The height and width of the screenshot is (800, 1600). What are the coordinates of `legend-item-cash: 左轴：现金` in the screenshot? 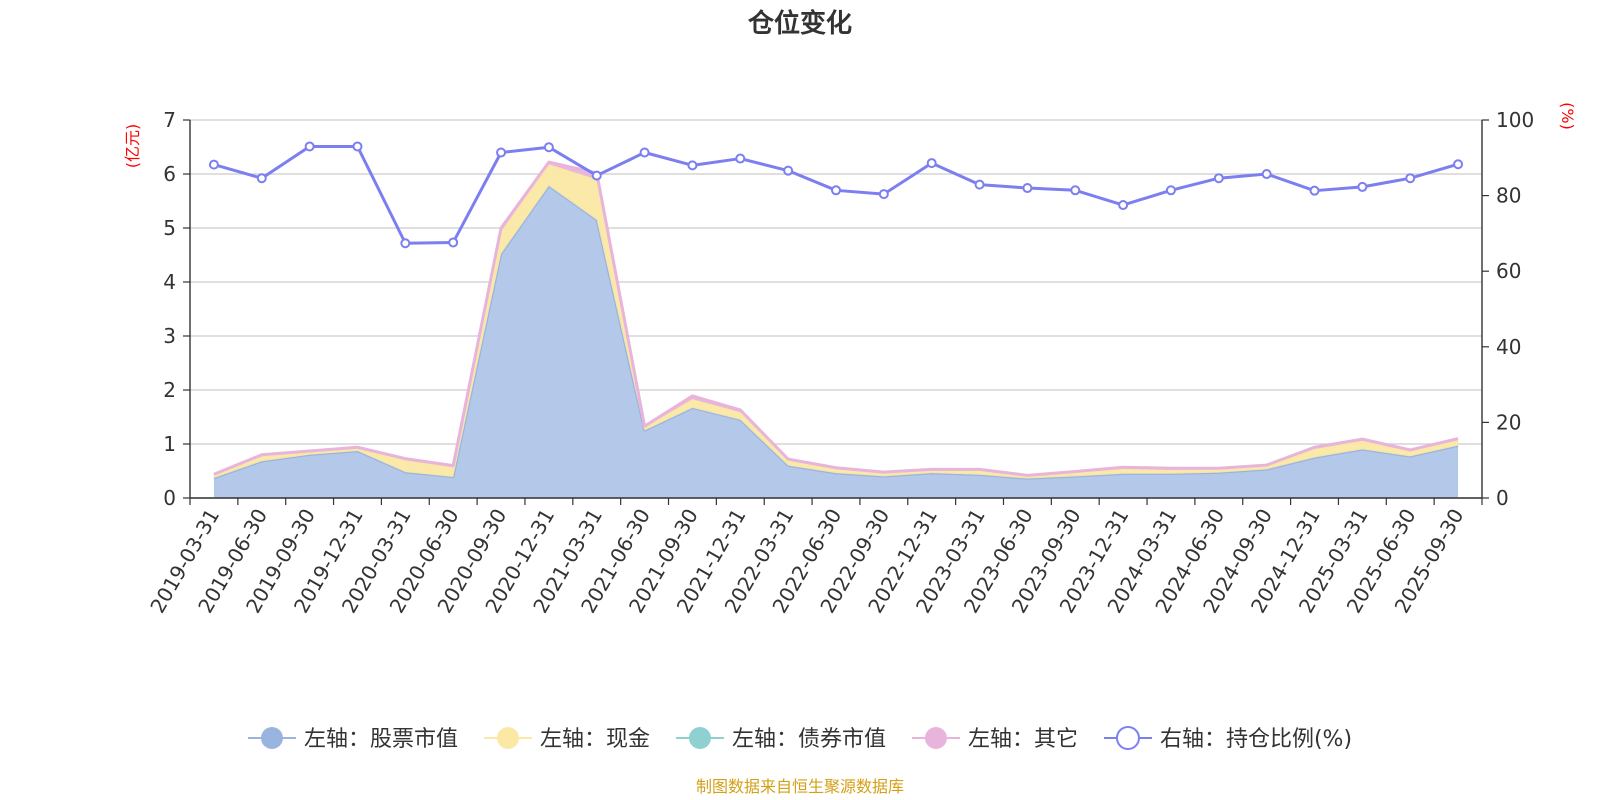 It's located at (566, 739).